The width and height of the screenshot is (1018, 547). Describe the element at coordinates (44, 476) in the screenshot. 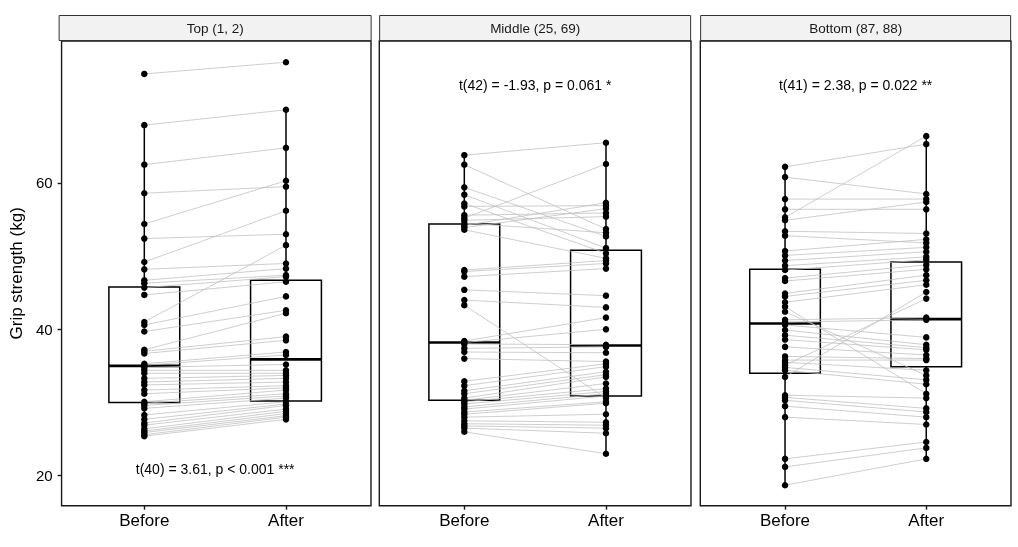

I see `y-tick-label: 20` at that location.